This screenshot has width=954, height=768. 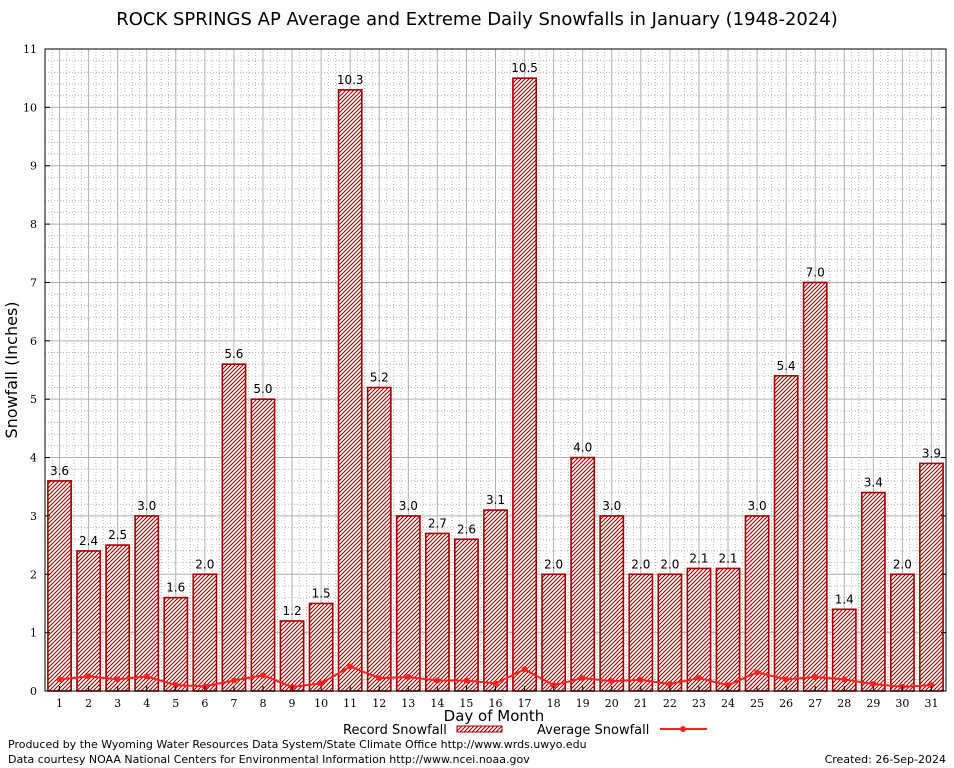 What do you see at coordinates (350, 80) in the screenshot?
I see `bar-value-label: 10.3` at bounding box center [350, 80].